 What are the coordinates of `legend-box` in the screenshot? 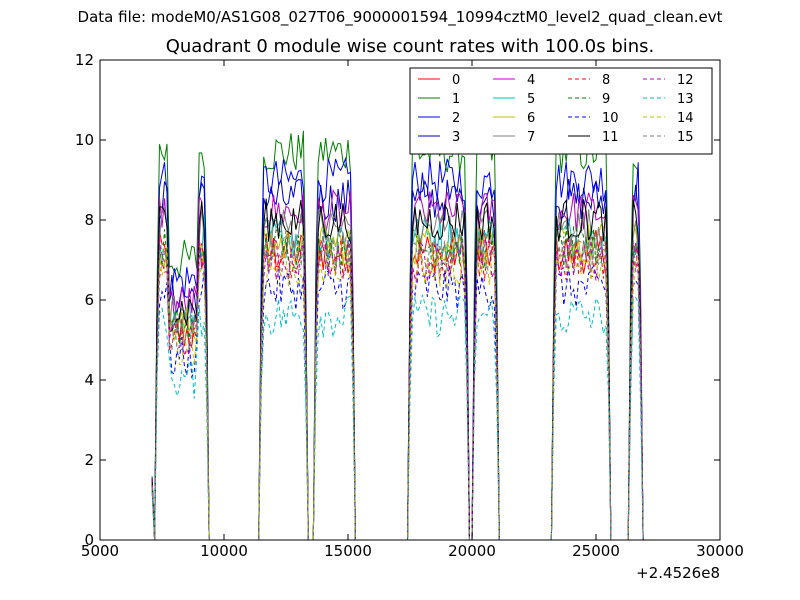 It's located at (561, 111).